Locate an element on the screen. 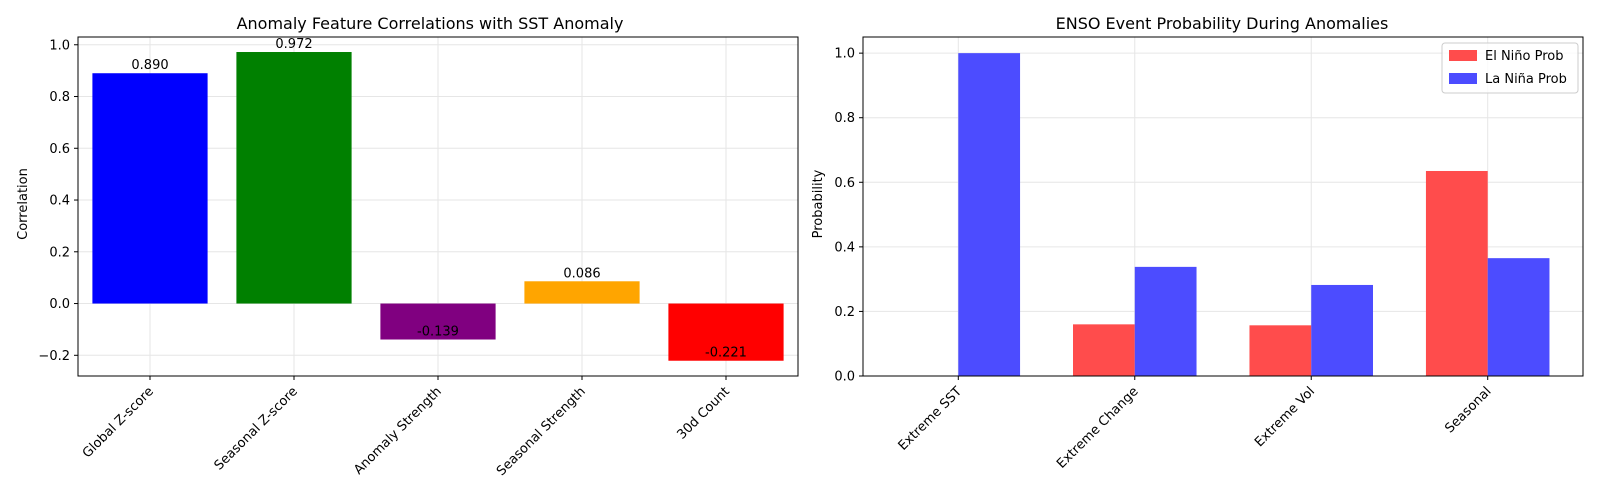 Image resolution: width=1600 pixels, height=500 pixels. correlation-chart-y-axis: −0.2 0.0 0.2 0.4 0.6 0.8 1.0 is located at coordinates (58, 201).